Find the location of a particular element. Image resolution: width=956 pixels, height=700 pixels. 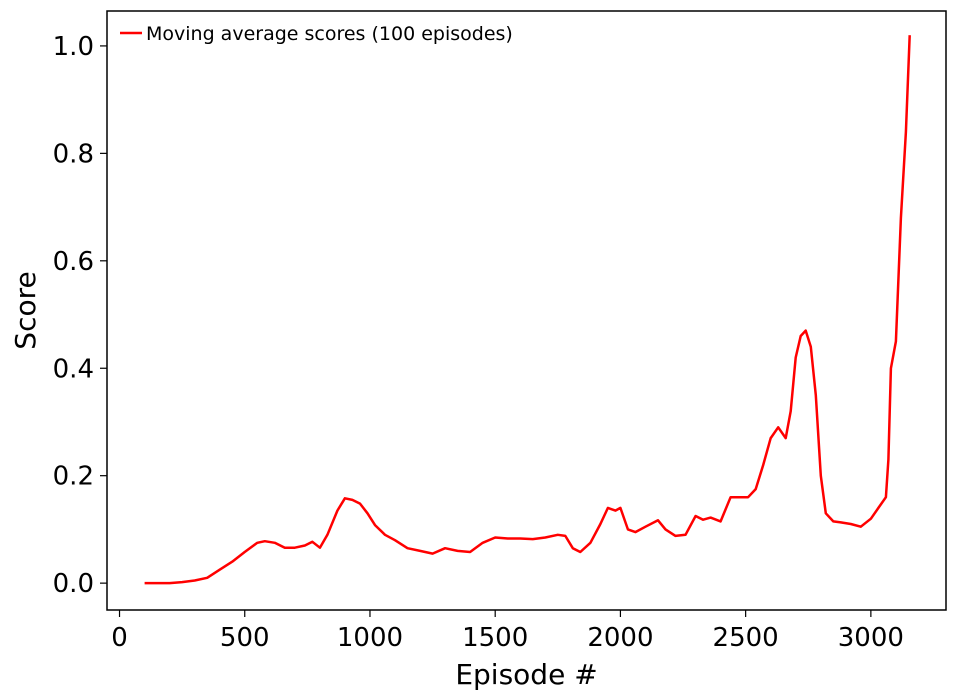

x-tick-label: 2500 is located at coordinates (746, 638).